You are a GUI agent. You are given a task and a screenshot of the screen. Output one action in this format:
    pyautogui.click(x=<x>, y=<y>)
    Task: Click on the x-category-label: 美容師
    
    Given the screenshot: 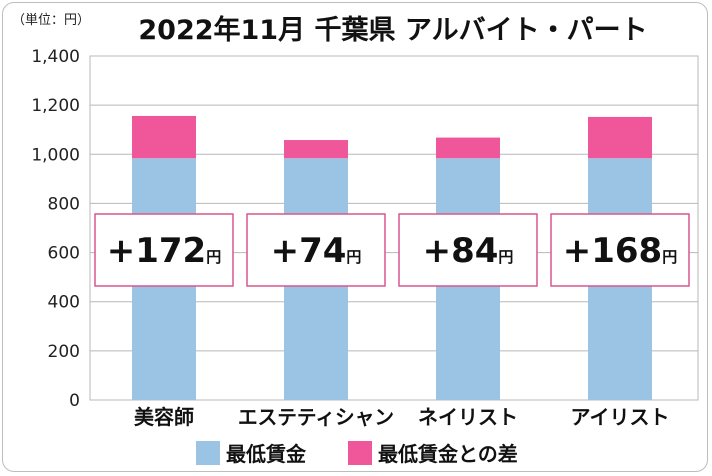 What is the action you would take?
    pyautogui.click(x=164, y=417)
    